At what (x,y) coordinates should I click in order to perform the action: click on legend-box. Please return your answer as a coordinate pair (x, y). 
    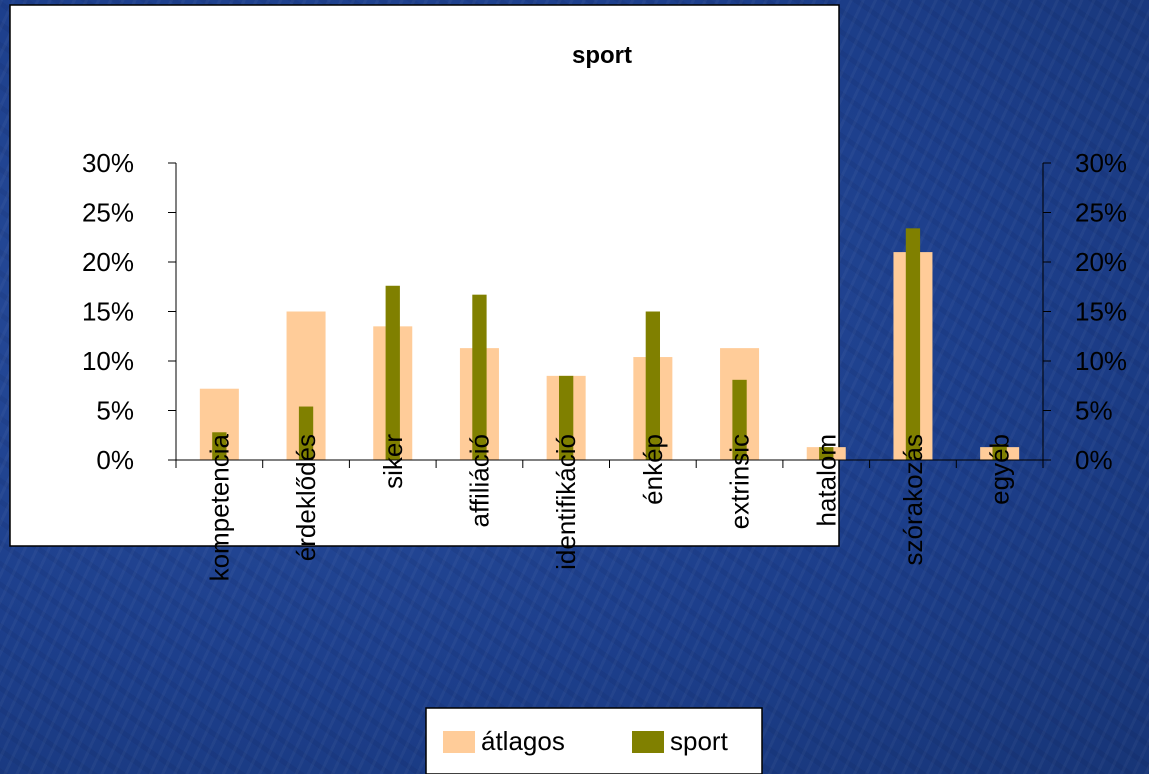
    Looking at the image, I should click on (594, 740).